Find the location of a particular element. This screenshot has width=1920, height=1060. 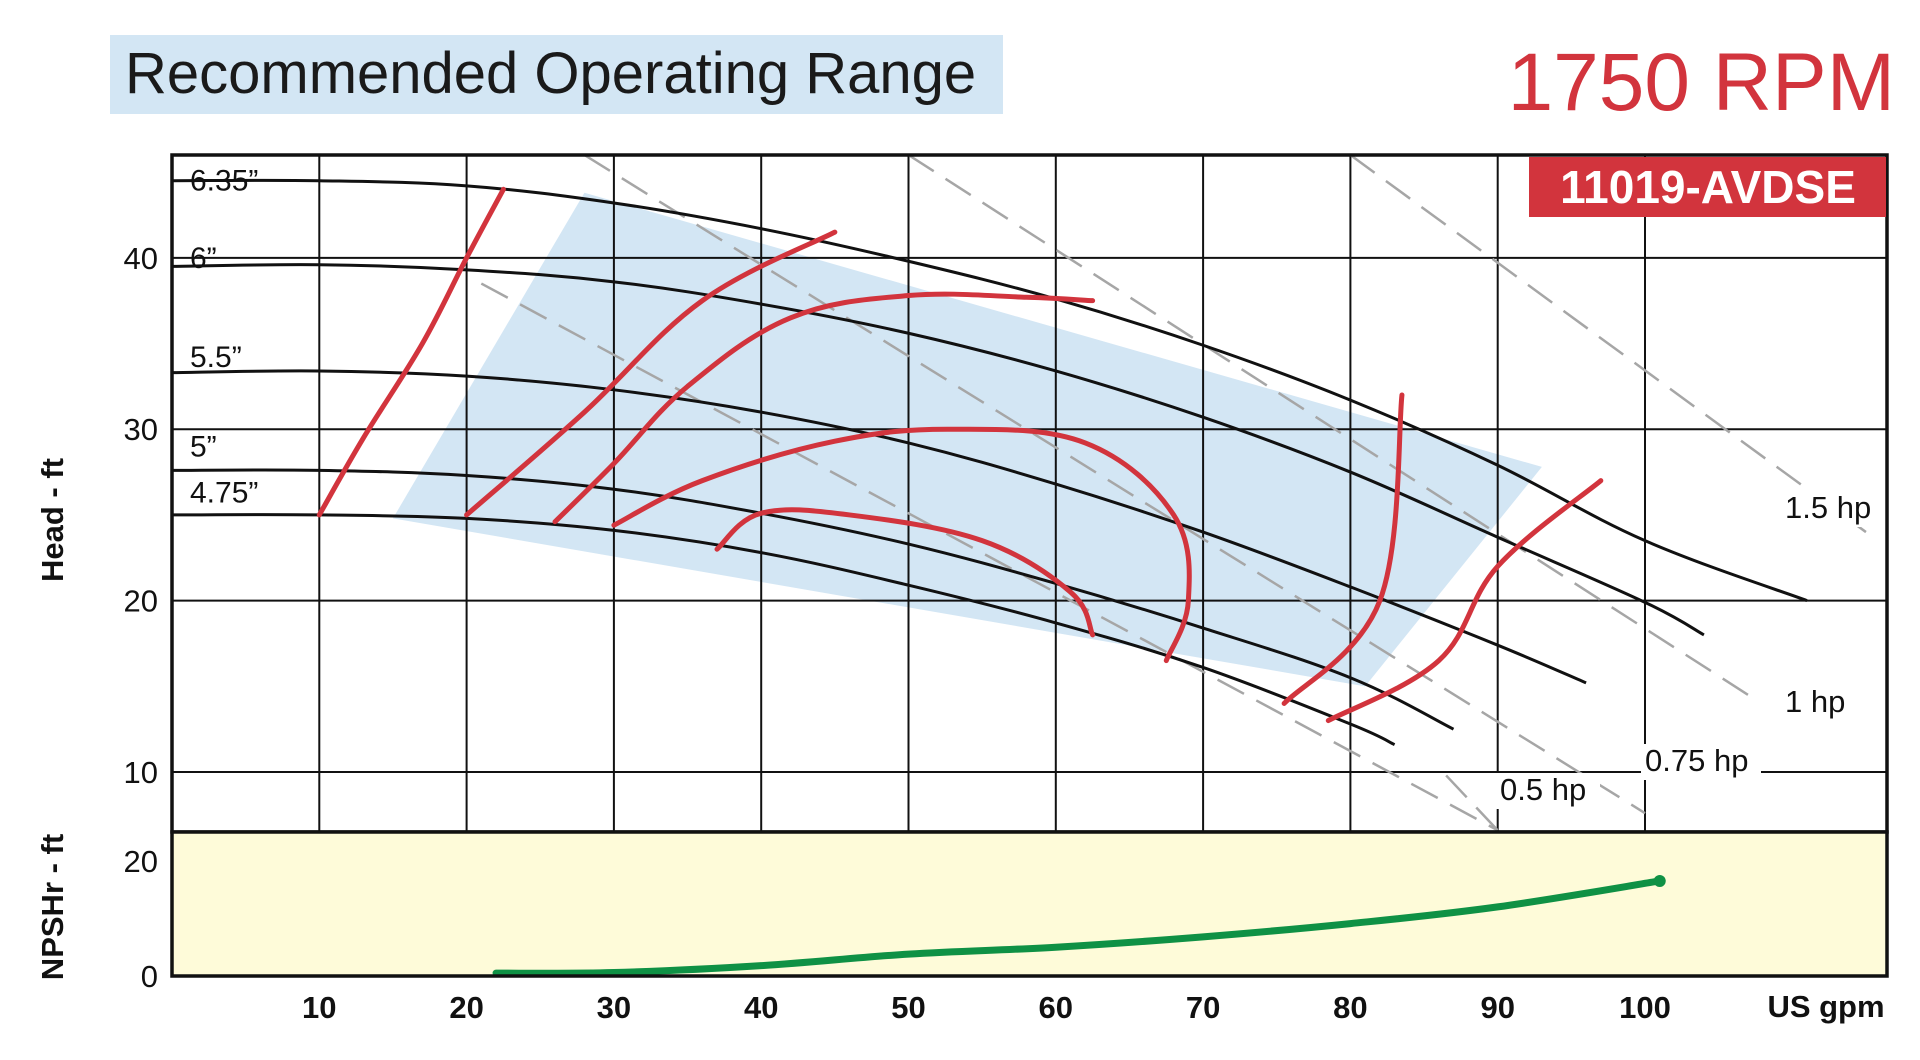

x-tick-label: 50 is located at coordinates (908, 1007).